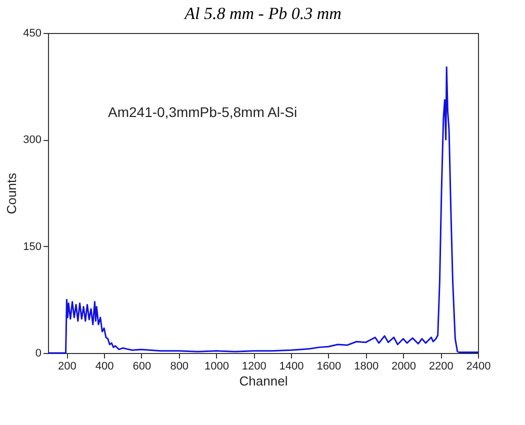  Describe the element at coordinates (32, 140) in the screenshot. I see `y-tick-label: 300` at that location.